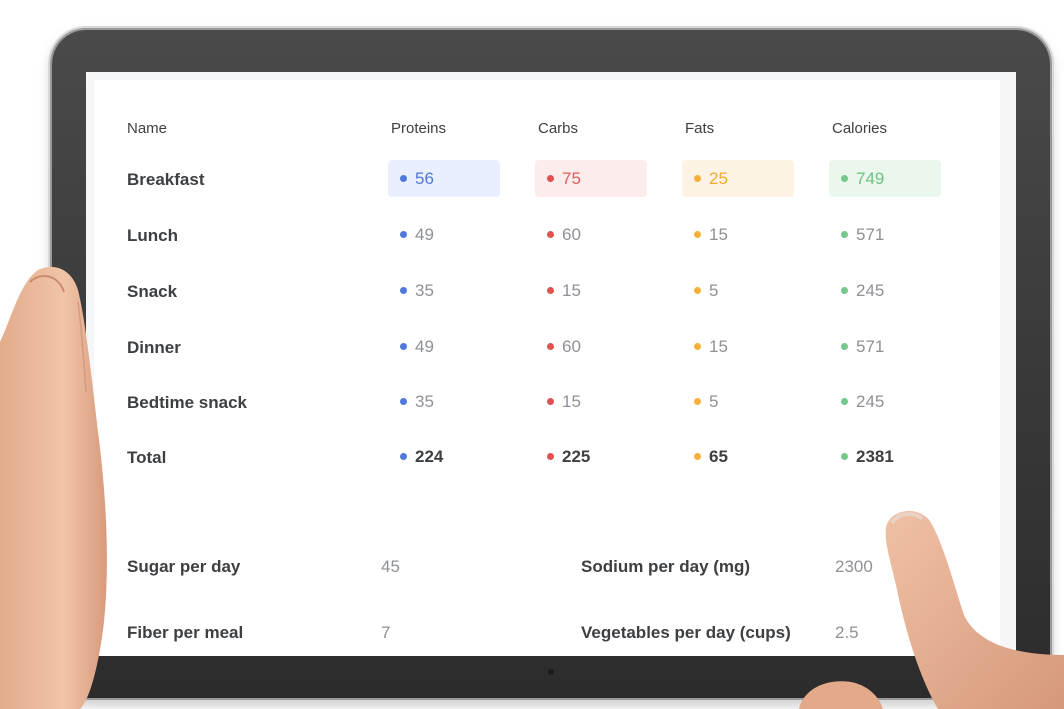 This screenshot has height=709, width=1064. I want to click on breakfast-fats-value: 25, so click(718, 178).